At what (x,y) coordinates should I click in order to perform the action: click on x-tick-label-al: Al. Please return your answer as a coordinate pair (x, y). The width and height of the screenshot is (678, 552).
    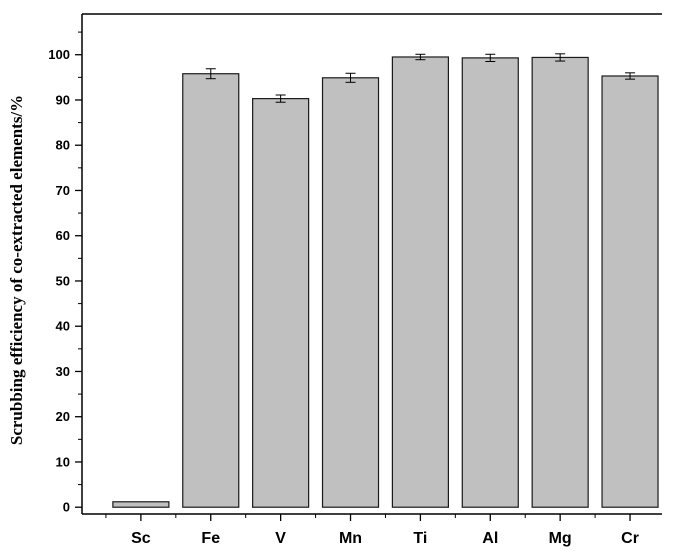
    Looking at the image, I should click on (490, 538).